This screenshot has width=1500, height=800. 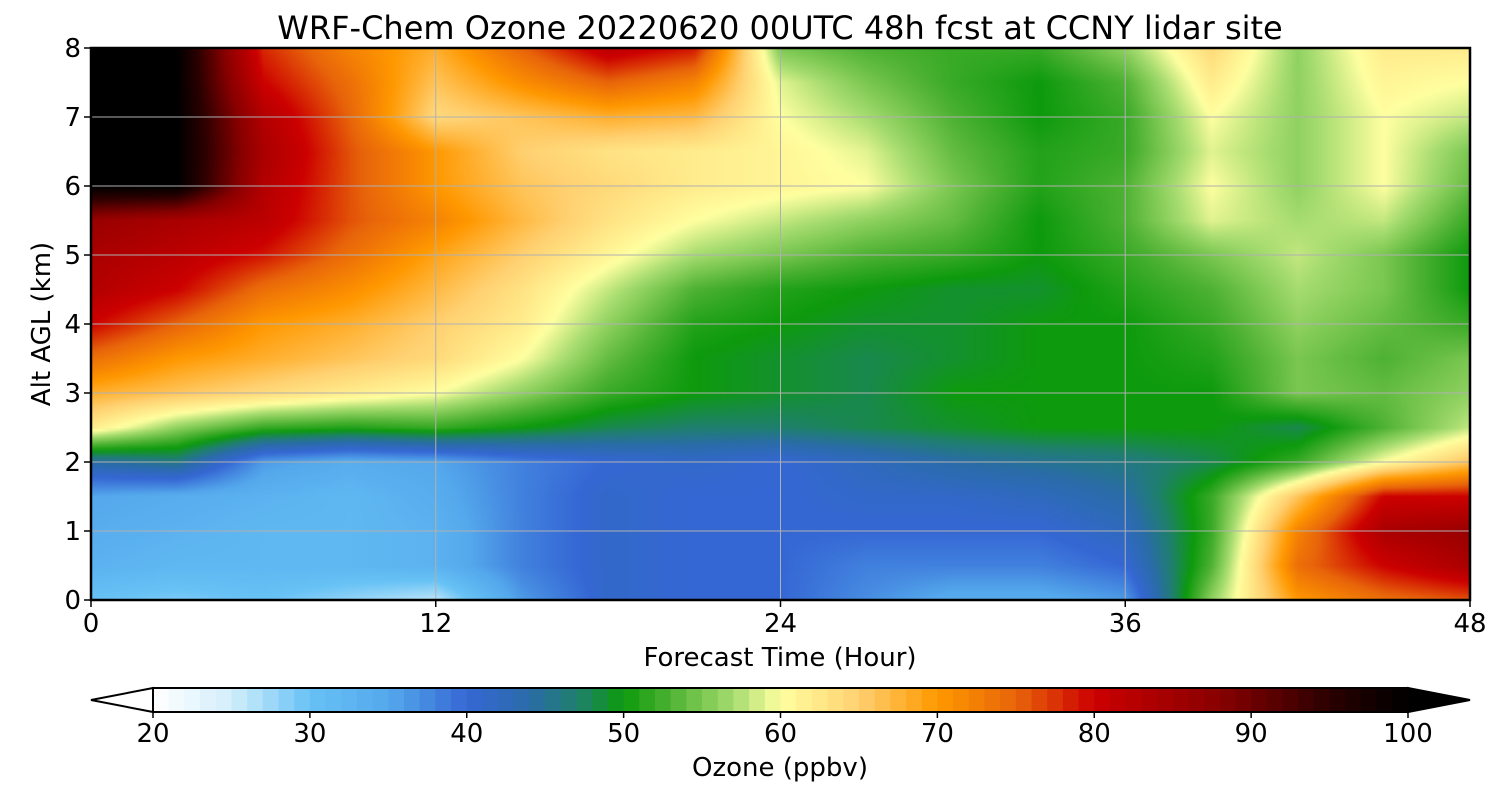 I want to click on y-tick-label: 1, so click(x=72, y=532).